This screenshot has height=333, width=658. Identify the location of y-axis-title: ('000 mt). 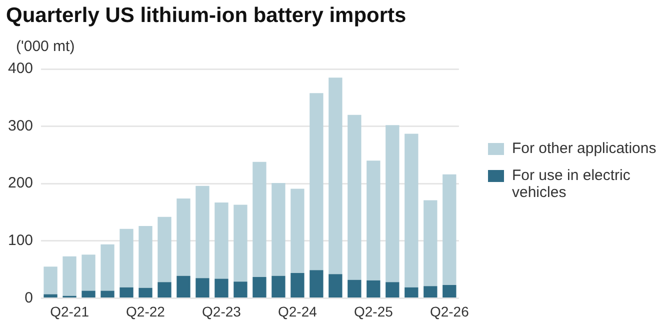
(45, 46).